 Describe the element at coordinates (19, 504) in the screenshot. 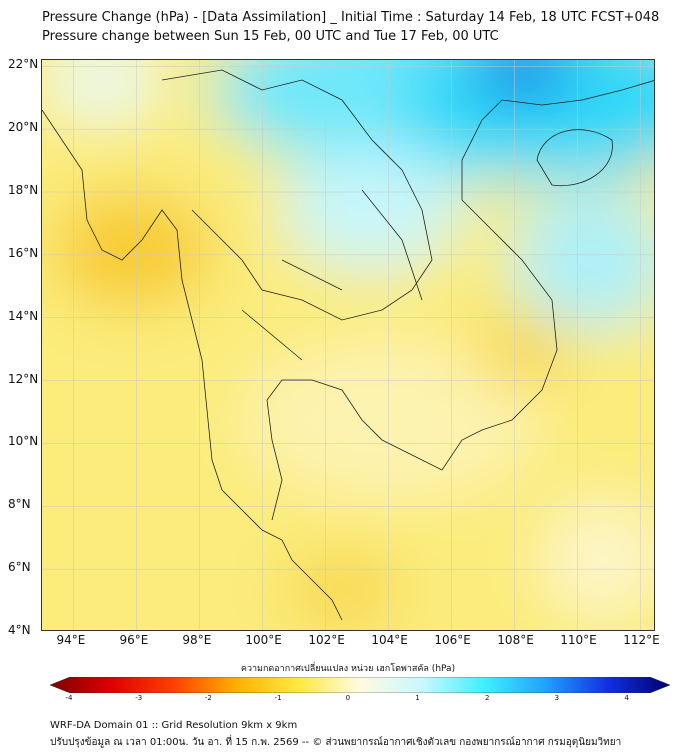

I see `lat-label: 8°N` at that location.